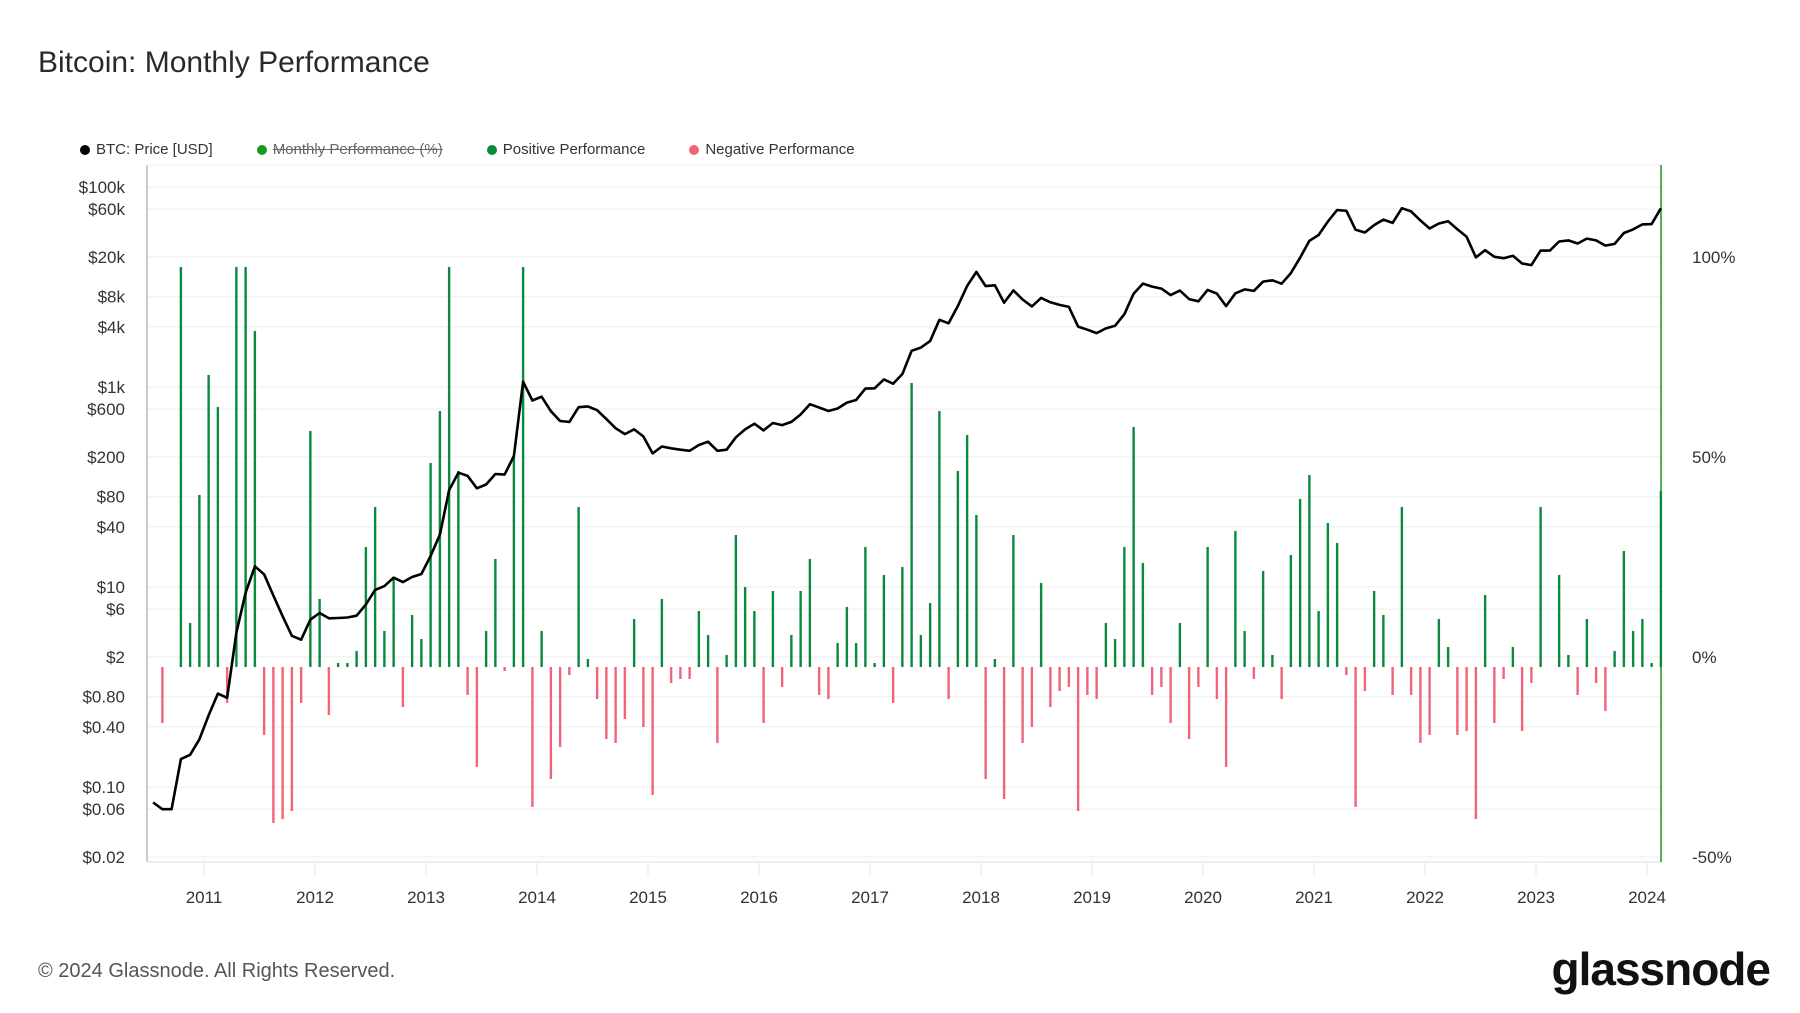 This screenshot has width=1800, height=1013. I want to click on y-left-tick-label: $6, so click(115, 609).